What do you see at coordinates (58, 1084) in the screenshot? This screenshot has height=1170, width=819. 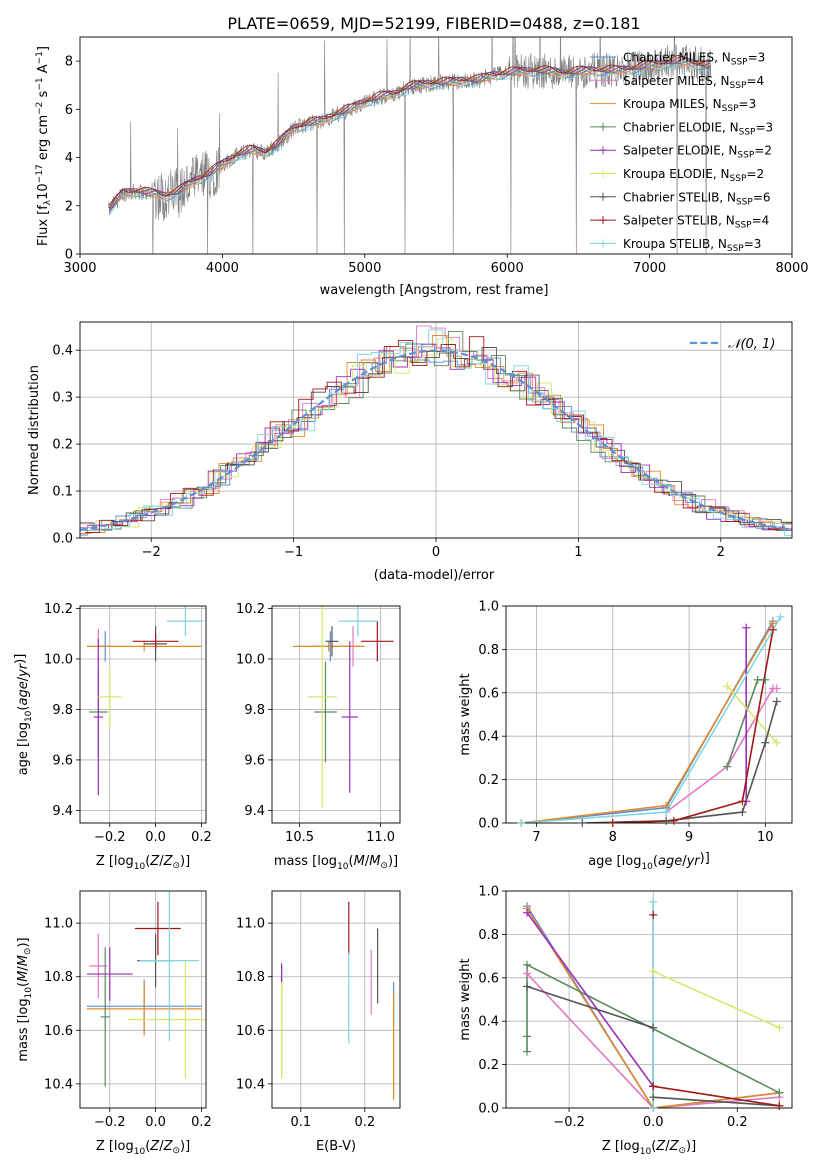 I see `y-tick-label: 10.4` at bounding box center [58, 1084].